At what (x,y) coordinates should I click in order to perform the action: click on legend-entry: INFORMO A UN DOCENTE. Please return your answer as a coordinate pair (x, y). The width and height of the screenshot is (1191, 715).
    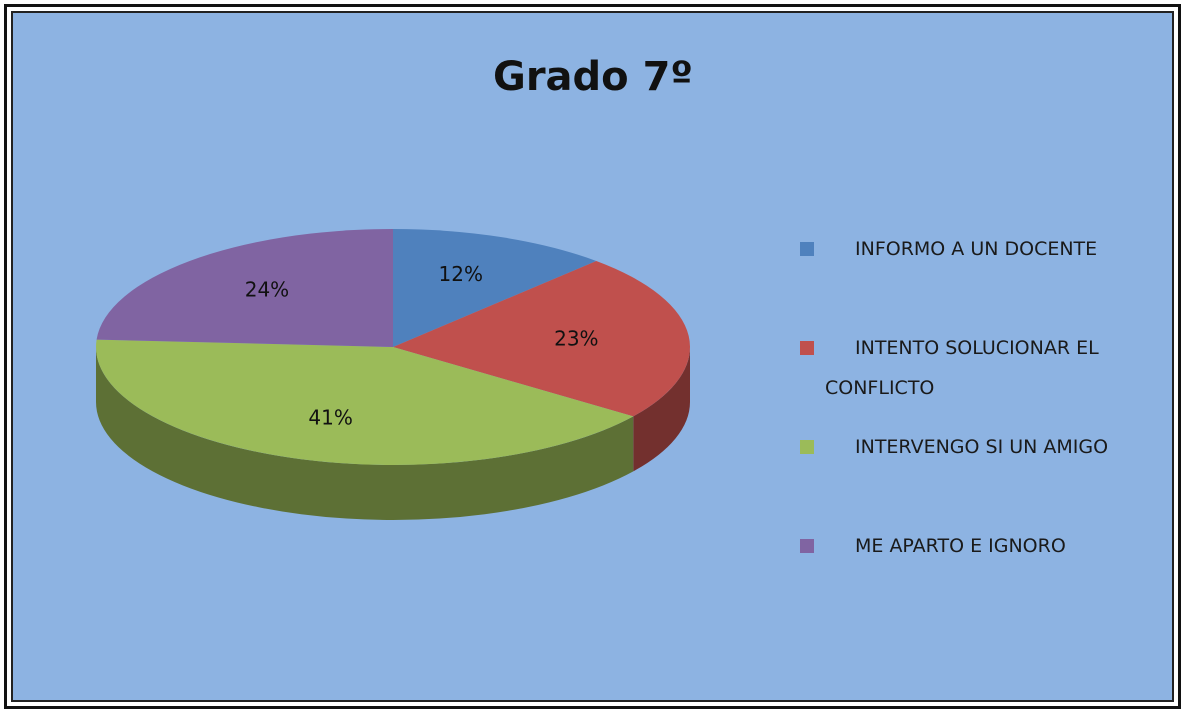
    Looking at the image, I should click on (982, 249).